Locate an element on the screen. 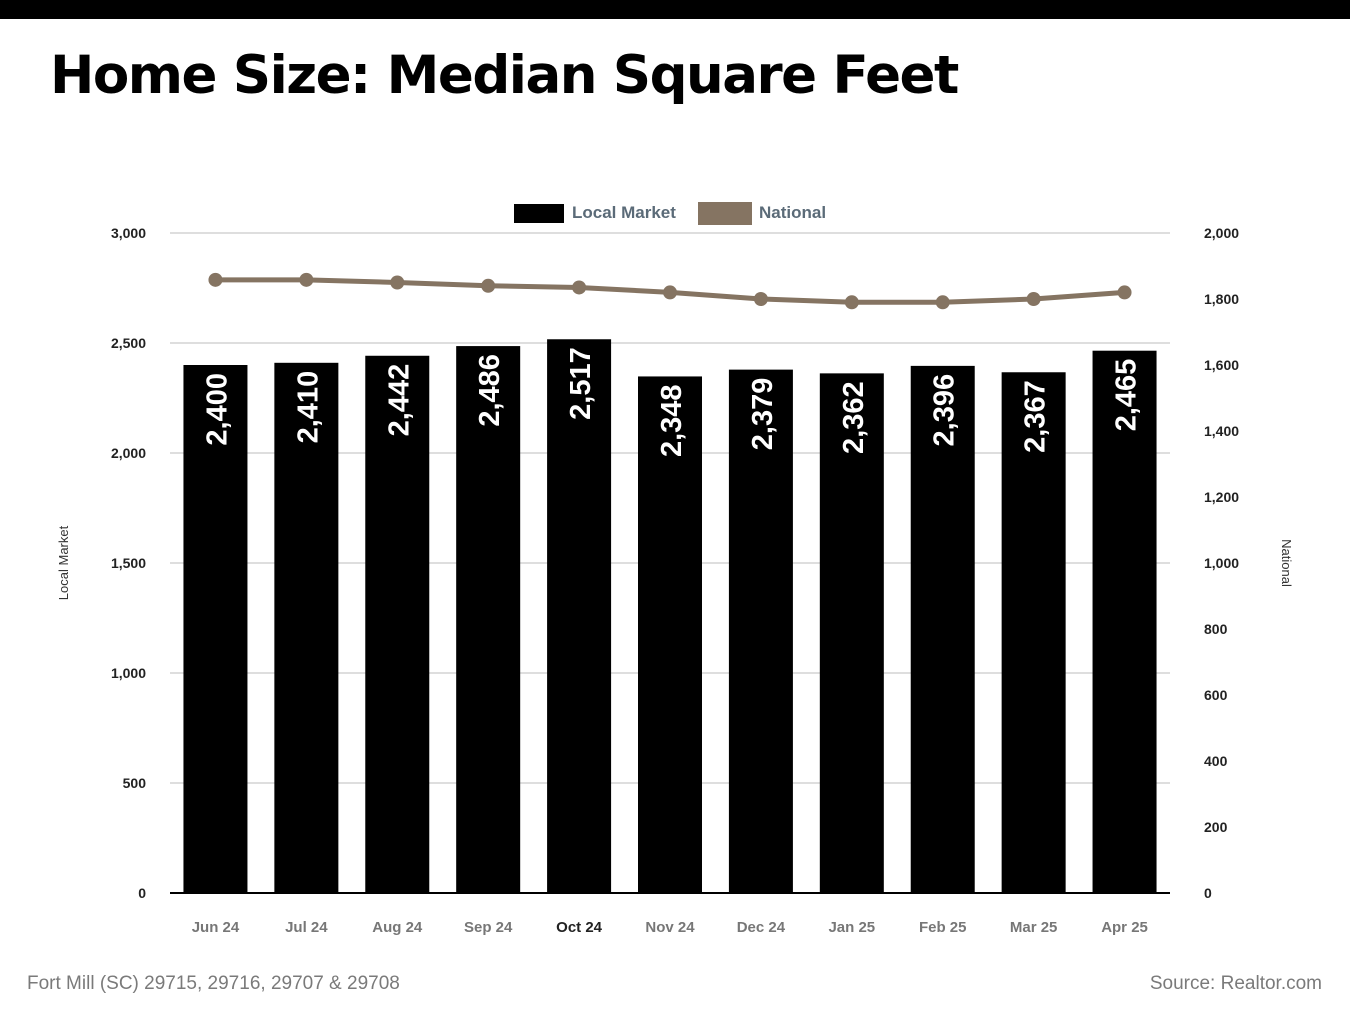 The height and width of the screenshot is (1012, 1350). legend-label-national: National is located at coordinates (792, 212).